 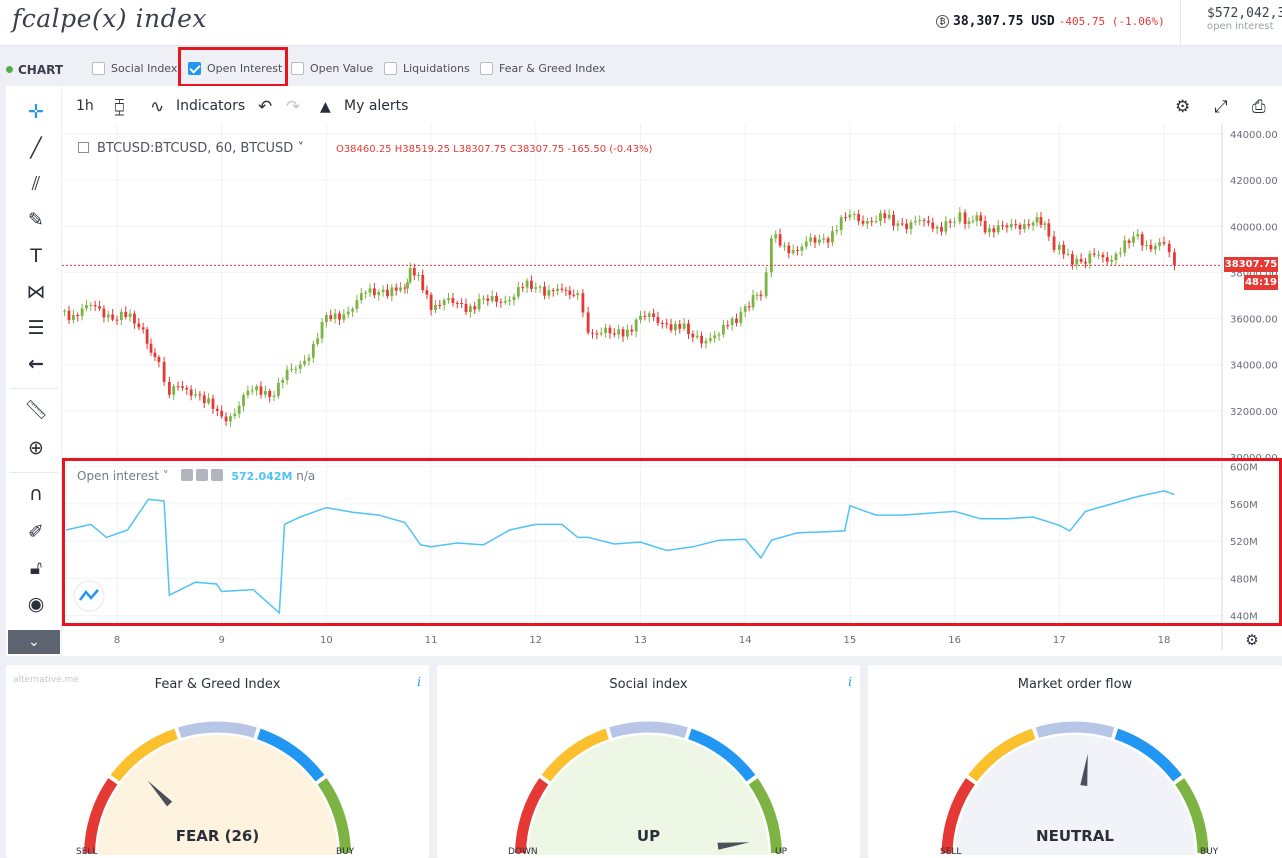 What do you see at coordinates (194, 68) in the screenshot?
I see `checkmark-icon` at bounding box center [194, 68].